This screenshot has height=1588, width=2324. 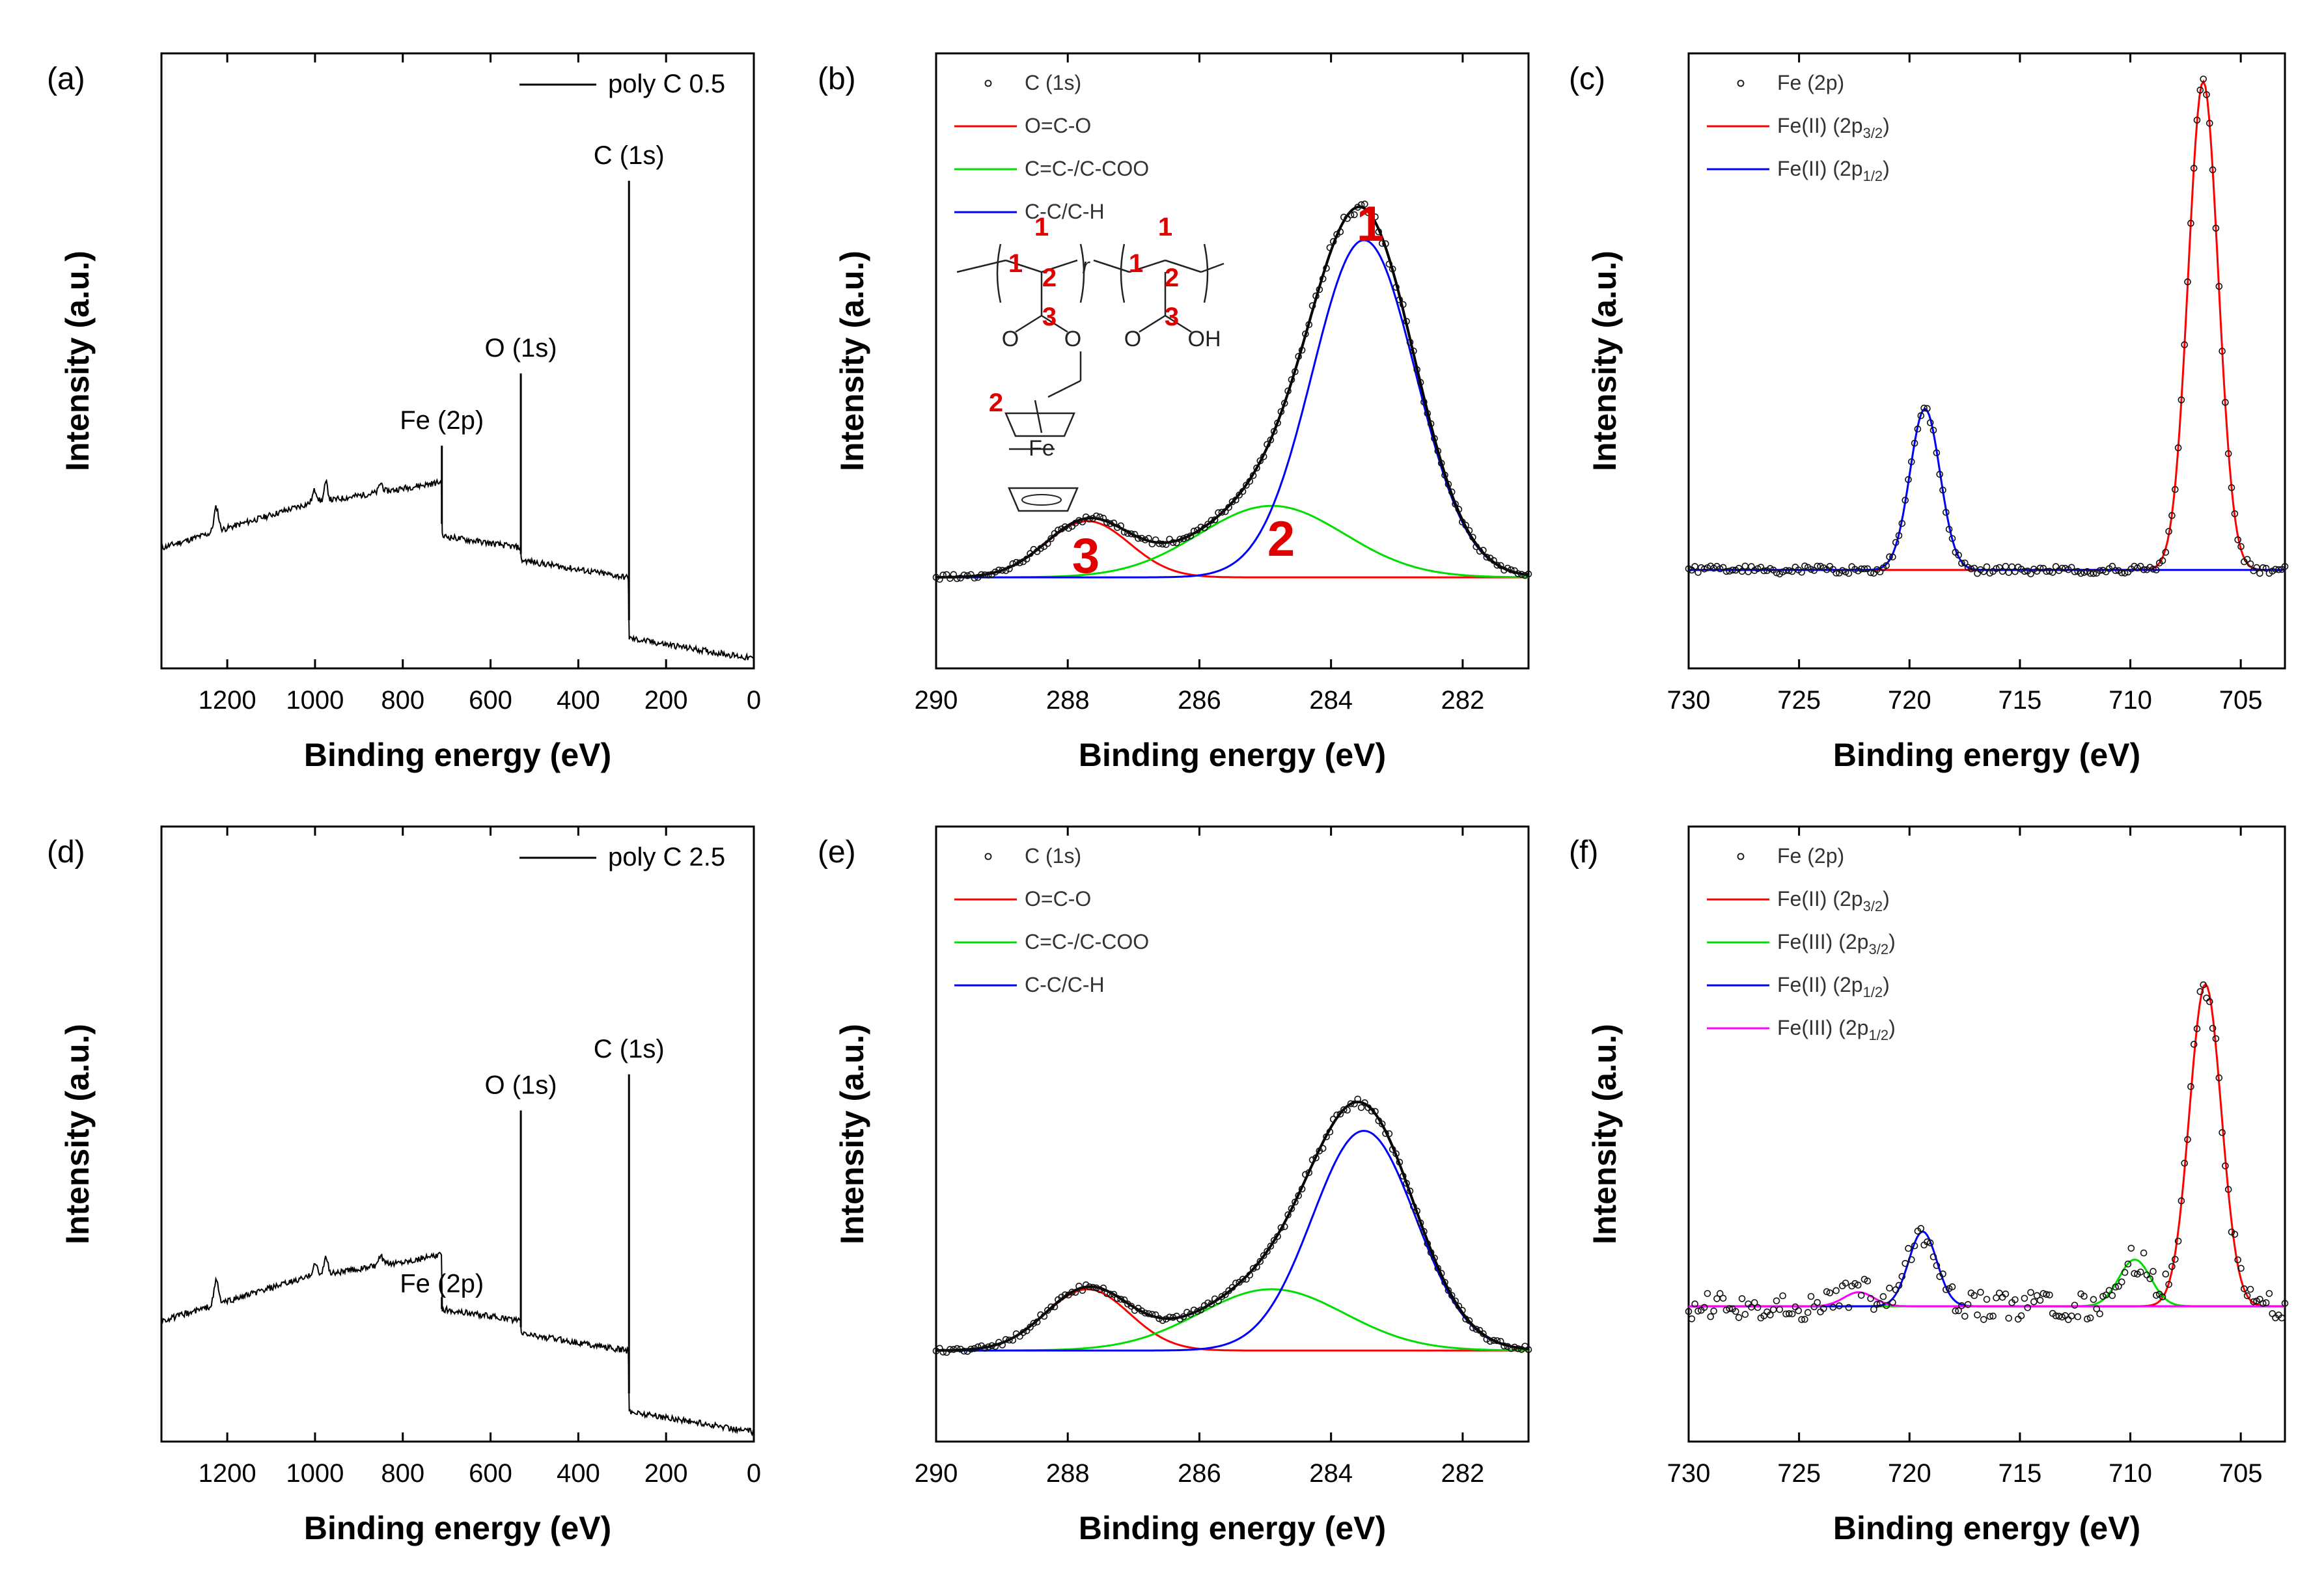 I want to click on cyclopentadienyl-ring, so click(x=1039, y=424).